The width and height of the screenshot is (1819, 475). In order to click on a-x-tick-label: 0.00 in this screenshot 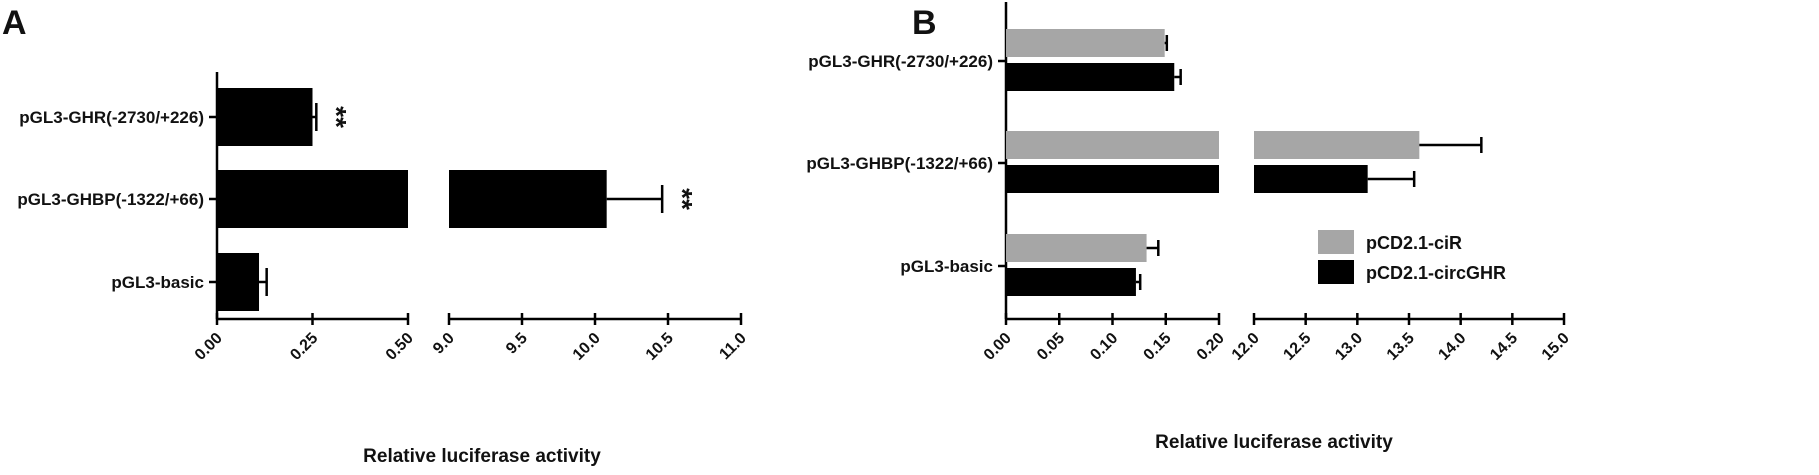, I will do `click(209, 347)`.